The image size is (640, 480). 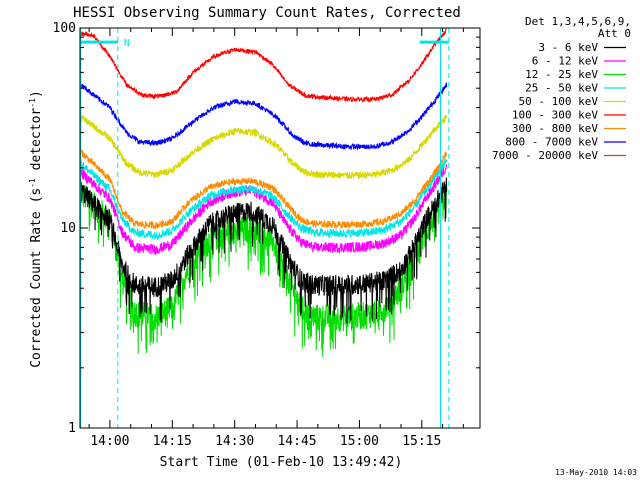 What do you see at coordinates (109, 441) in the screenshot?
I see `x-tick-label-0: 14:00` at bounding box center [109, 441].